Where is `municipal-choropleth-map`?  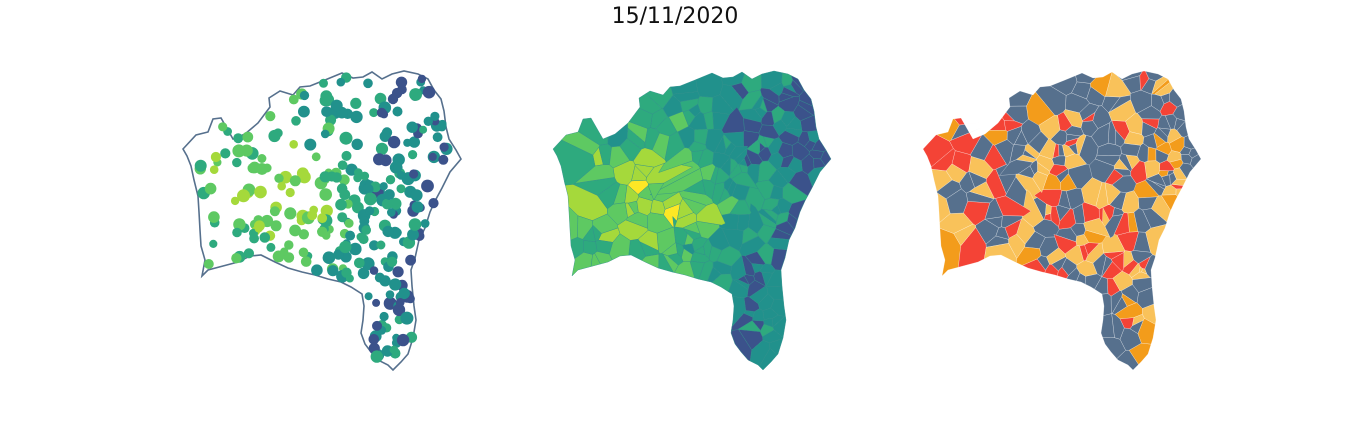
municipal-choropleth-map is located at coordinates (692, 220).